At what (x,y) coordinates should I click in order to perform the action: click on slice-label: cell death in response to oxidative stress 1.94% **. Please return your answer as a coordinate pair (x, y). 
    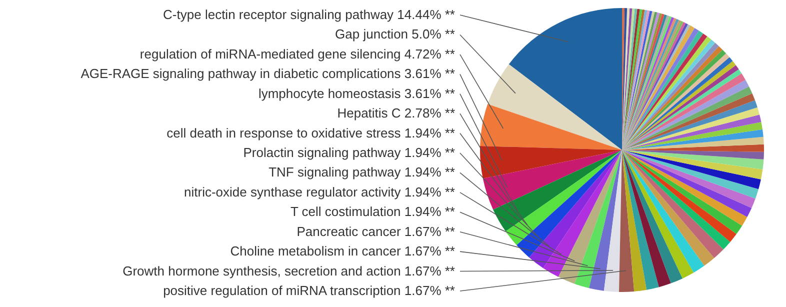
    Looking at the image, I should click on (310, 132).